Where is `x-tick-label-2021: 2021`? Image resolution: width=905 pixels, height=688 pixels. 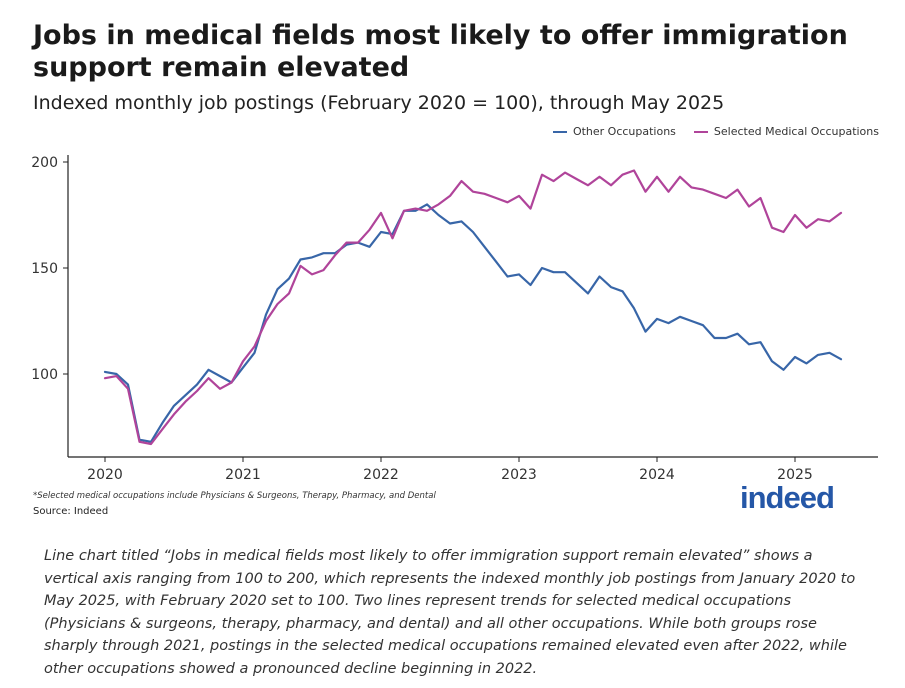
x-tick-label-2021: 2021 is located at coordinates (243, 475).